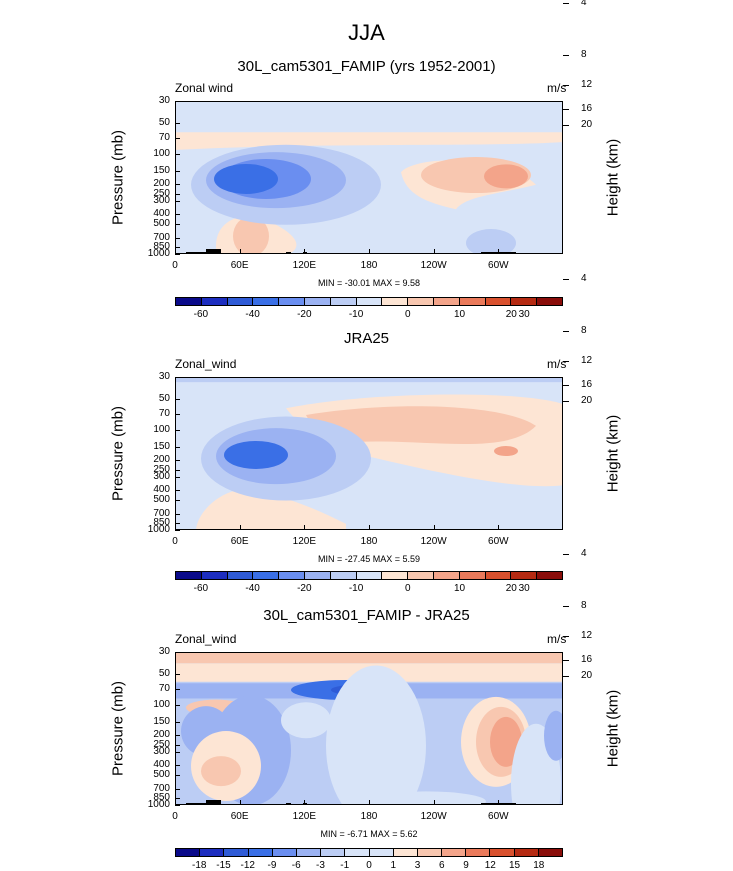 The image size is (733, 871). Describe the element at coordinates (223, 865) in the screenshot. I see `colorbar-label: -15` at that location.